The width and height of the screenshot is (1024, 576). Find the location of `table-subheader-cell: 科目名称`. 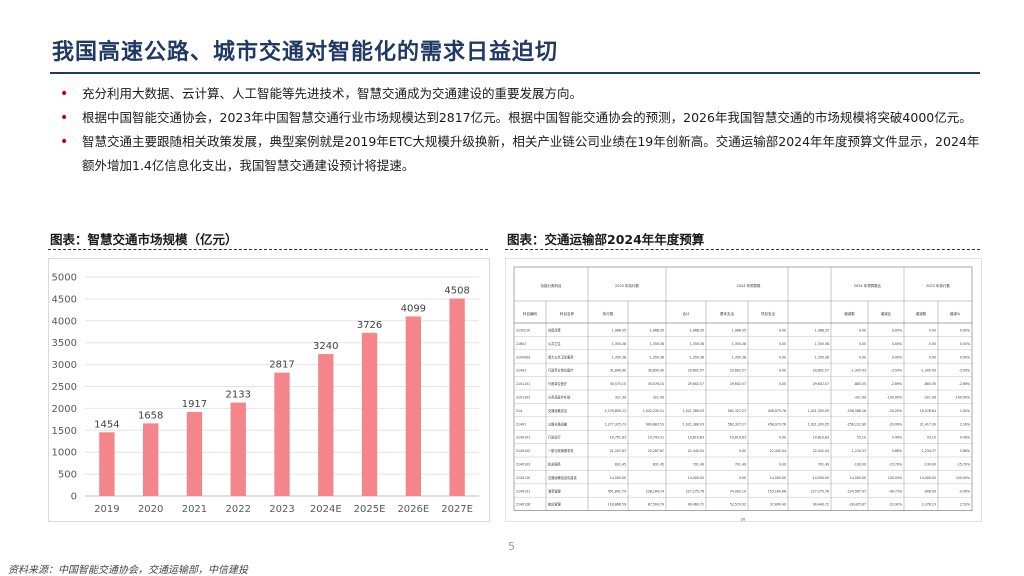

table-subheader-cell: 科目名称 is located at coordinates (567, 313).